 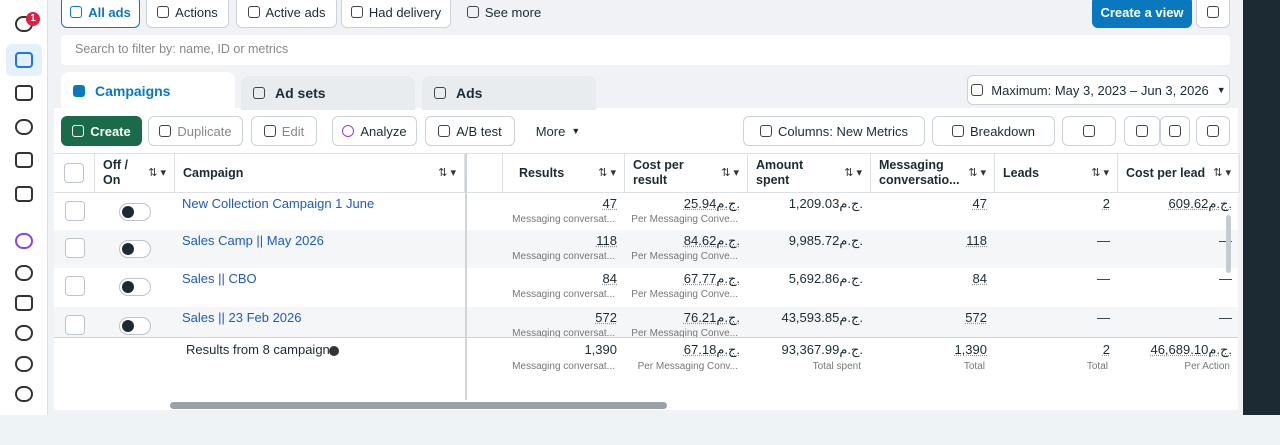 I want to click on toolbar-button: Duplicate, so click(x=195, y=131).